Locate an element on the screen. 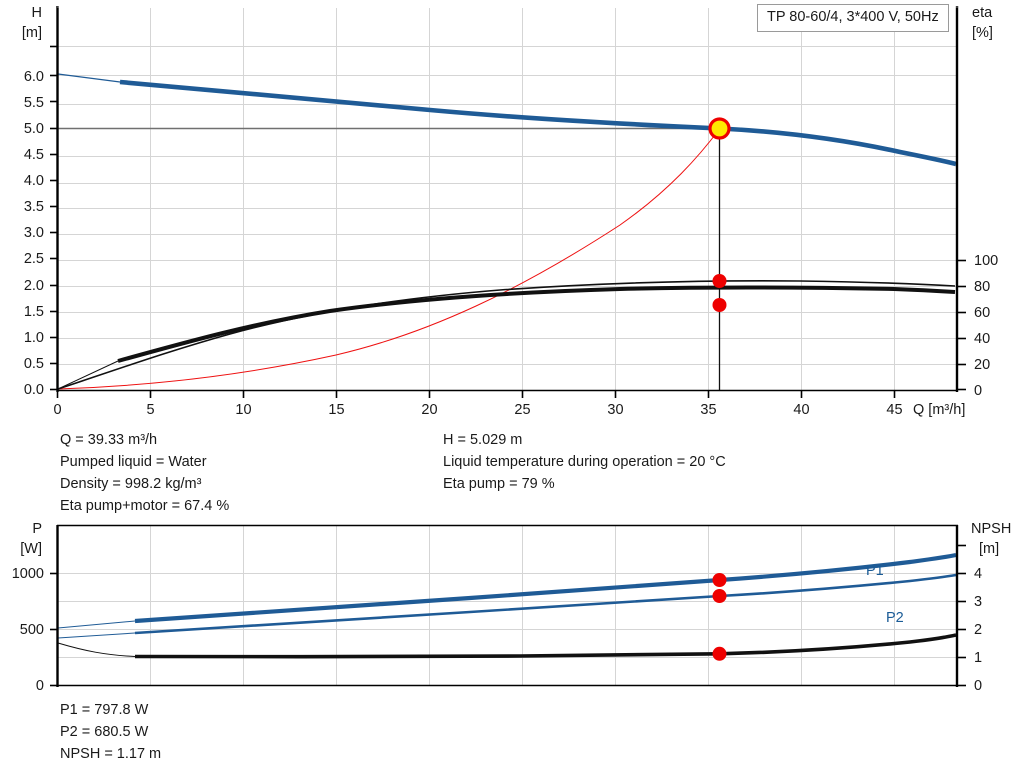 This screenshot has width=1024, height=781. upper-x-tick-0: 0 is located at coordinates (57, 410).